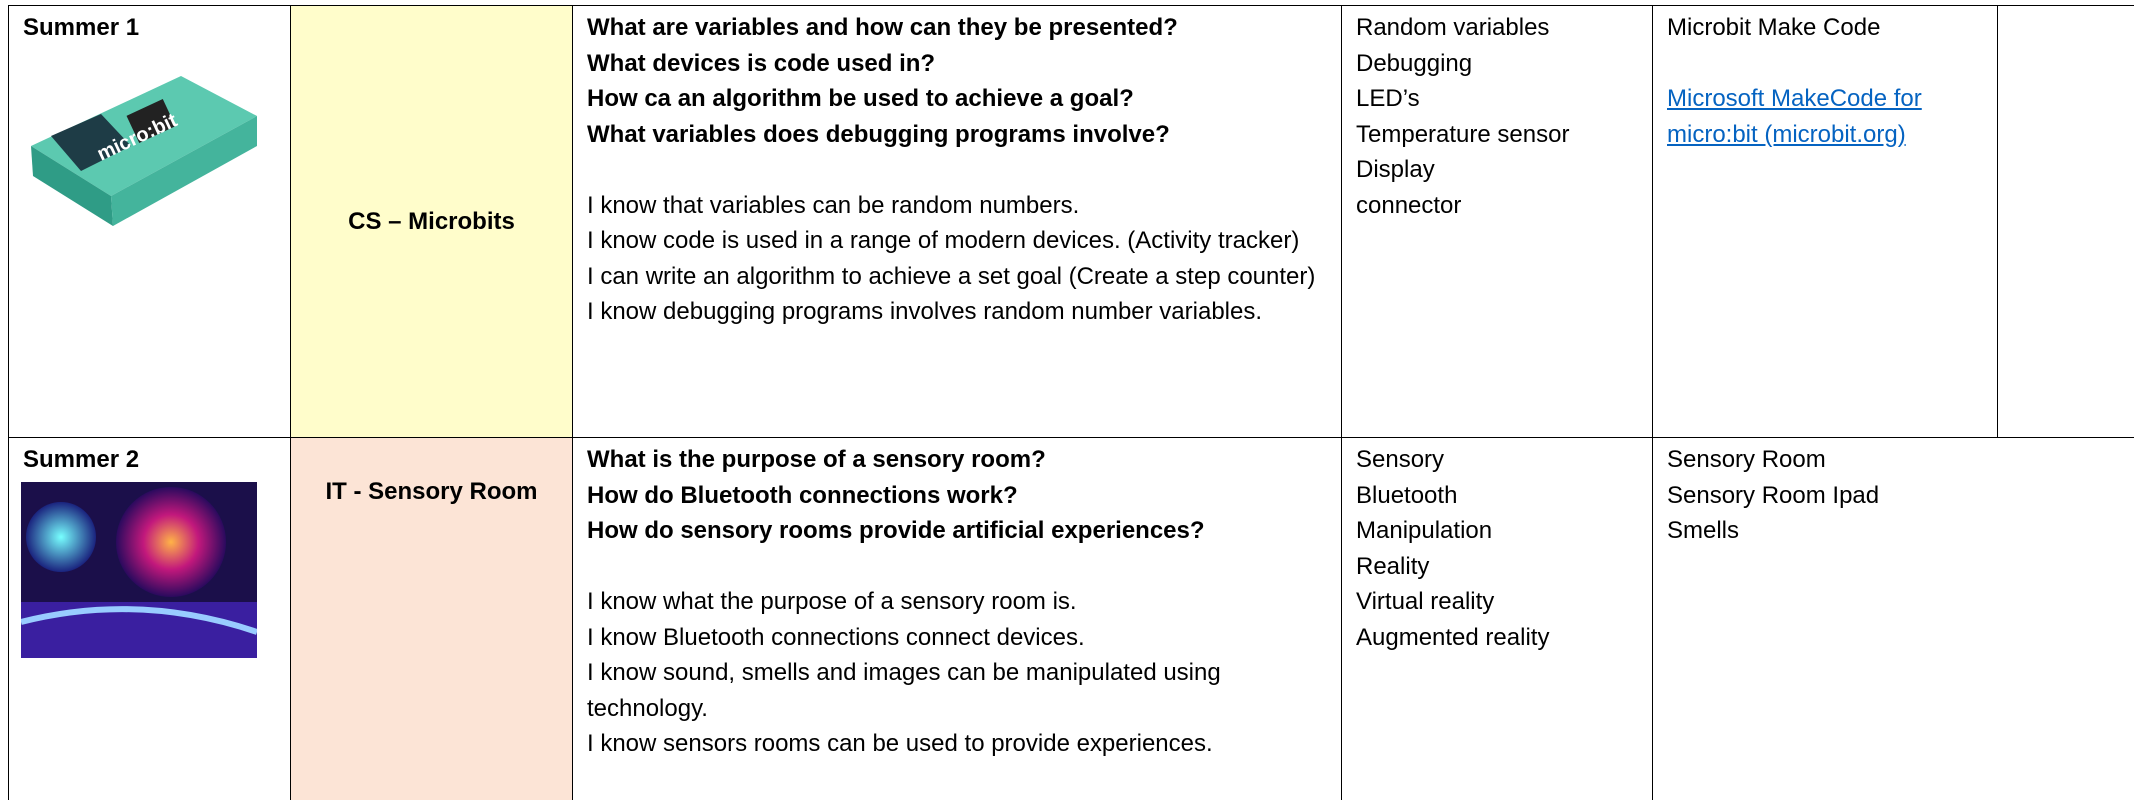  I want to click on vocabulary-word: Augmented reality, so click(1453, 637).